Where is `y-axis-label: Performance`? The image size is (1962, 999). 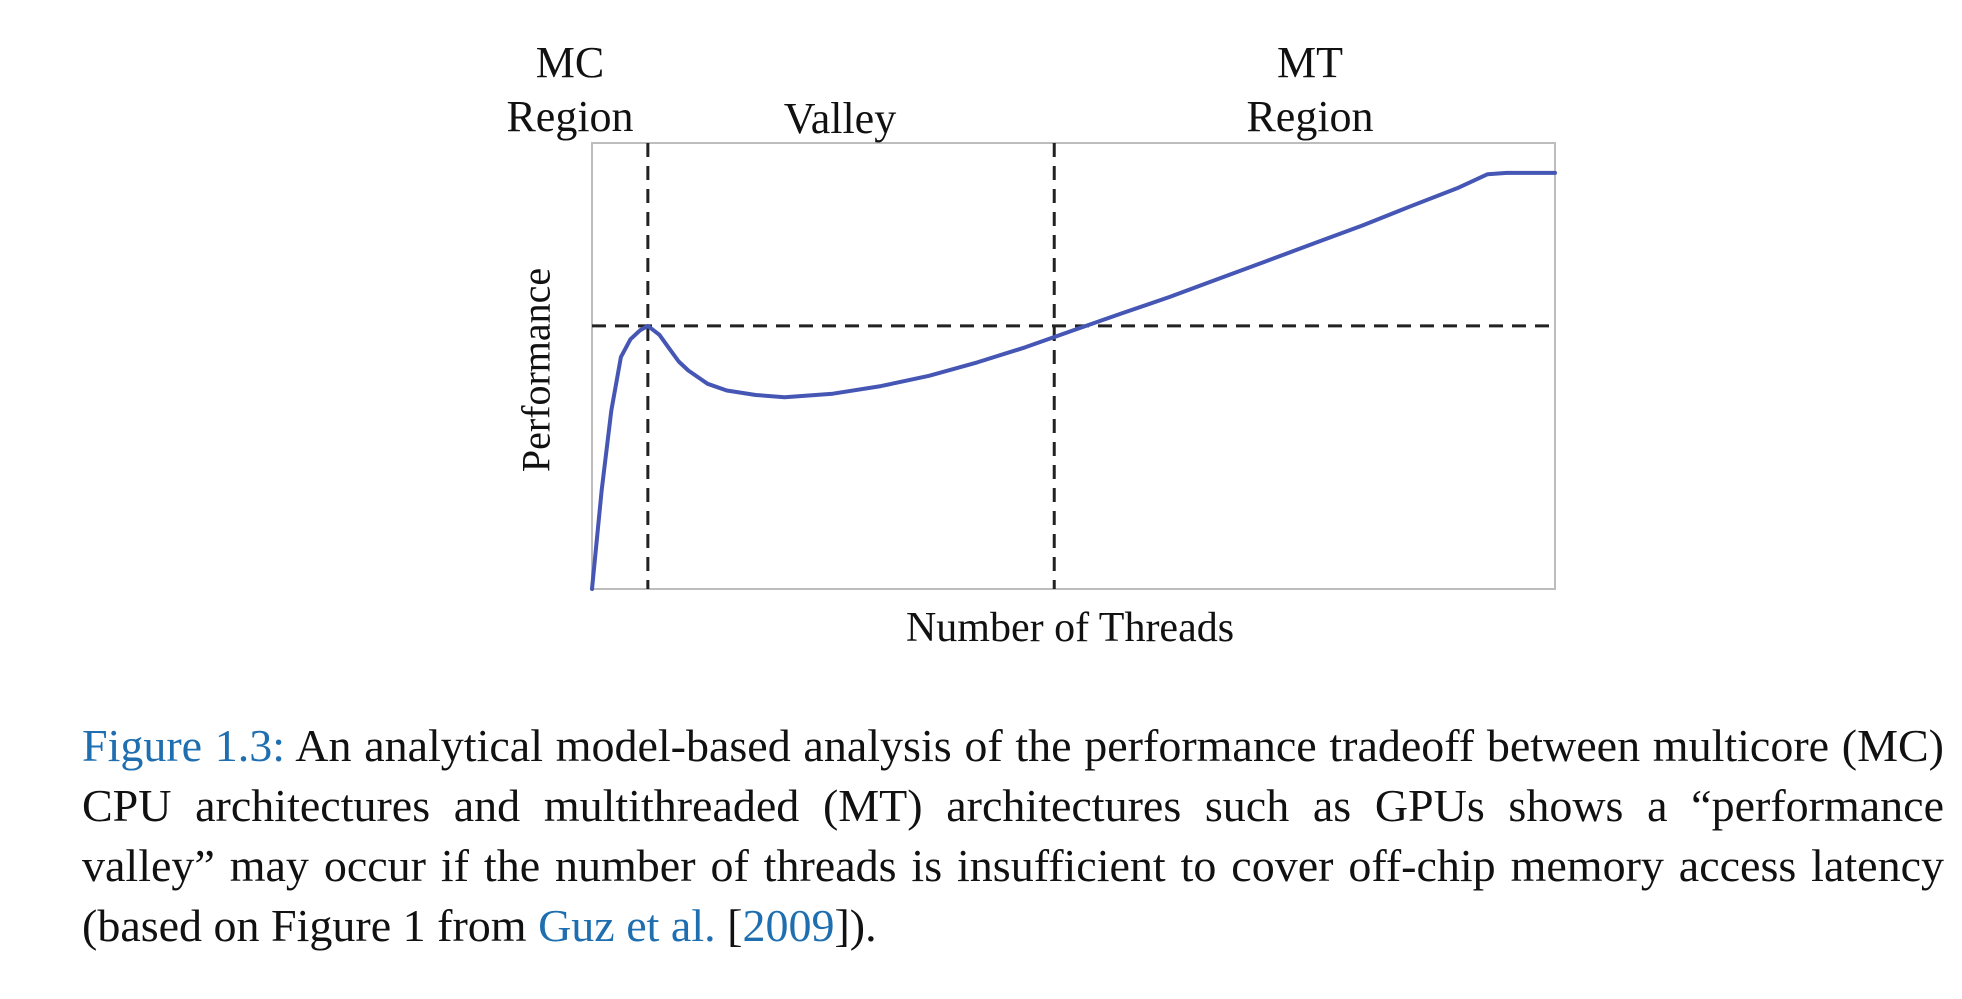 y-axis-label: Performance is located at coordinates (536, 370).